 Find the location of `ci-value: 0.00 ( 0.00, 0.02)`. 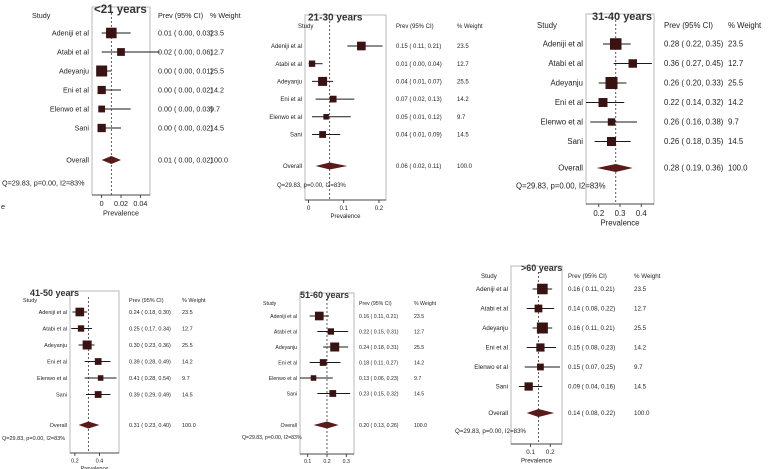

ci-value: 0.00 ( 0.00, 0.02) is located at coordinates (185, 128).